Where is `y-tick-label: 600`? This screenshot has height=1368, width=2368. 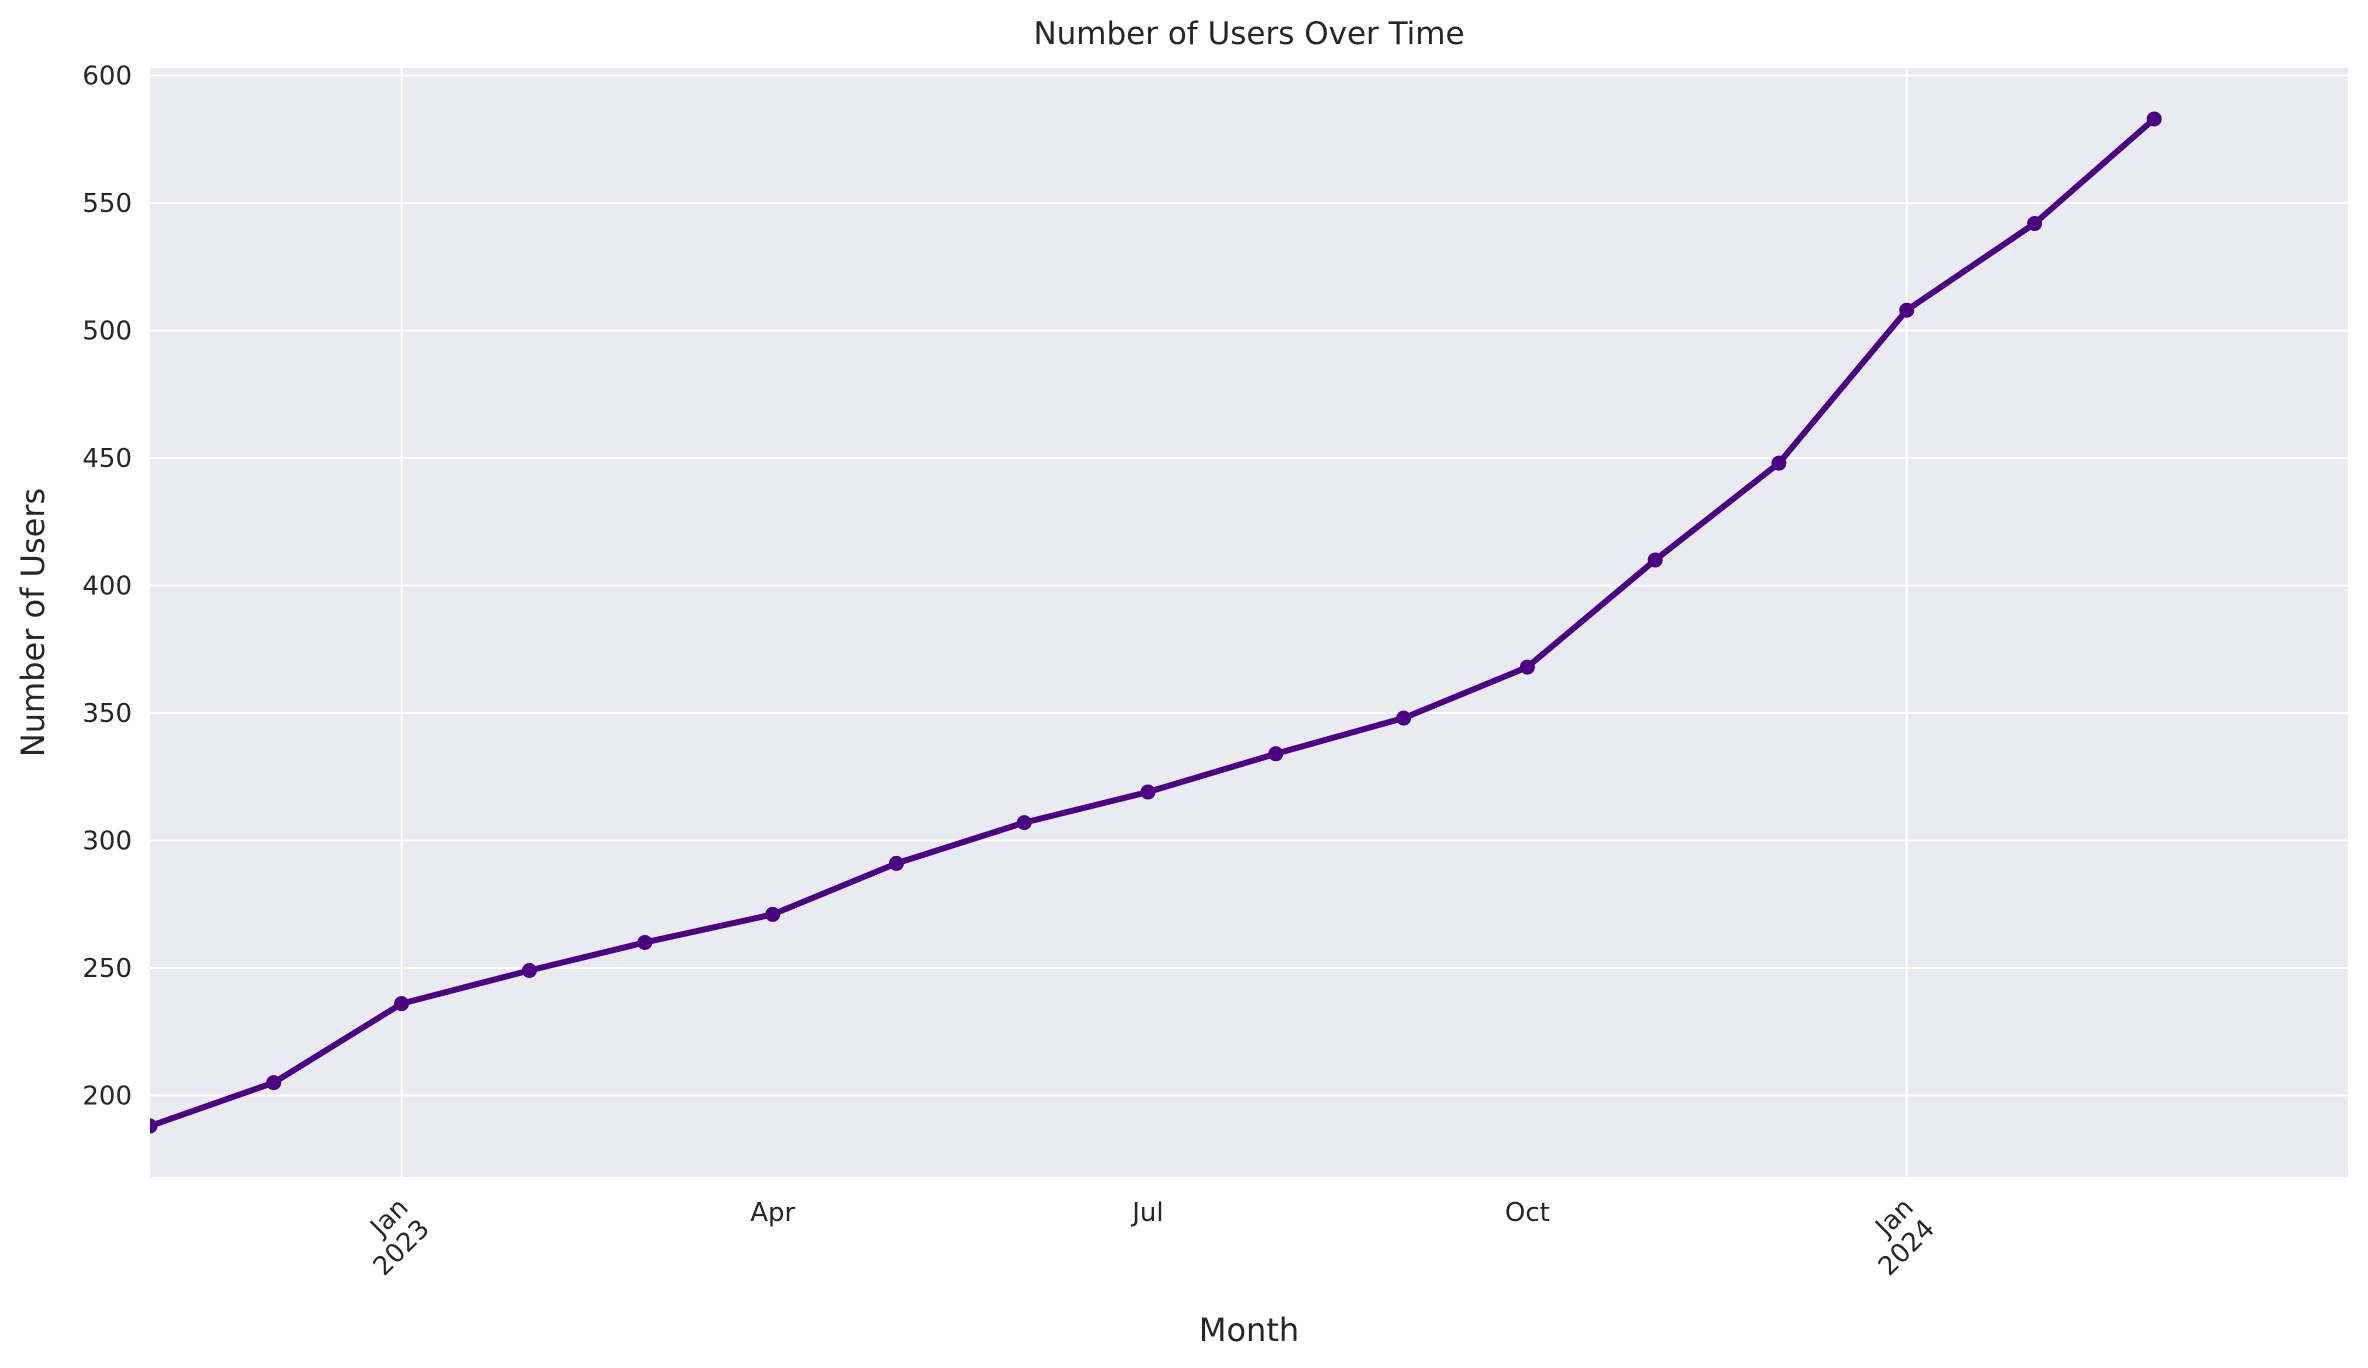
y-tick-label: 600 is located at coordinates (107, 77).